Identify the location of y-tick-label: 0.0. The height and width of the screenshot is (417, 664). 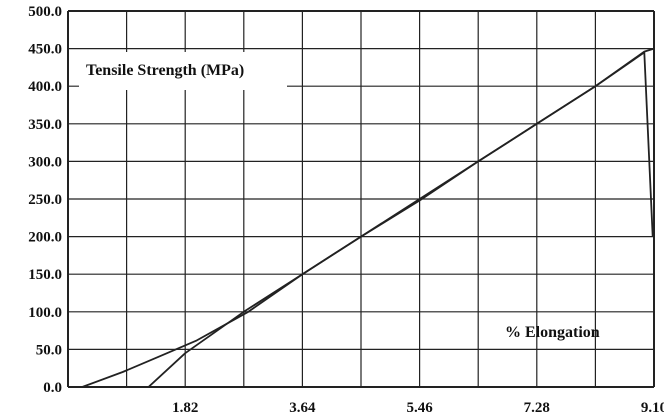
(52, 388).